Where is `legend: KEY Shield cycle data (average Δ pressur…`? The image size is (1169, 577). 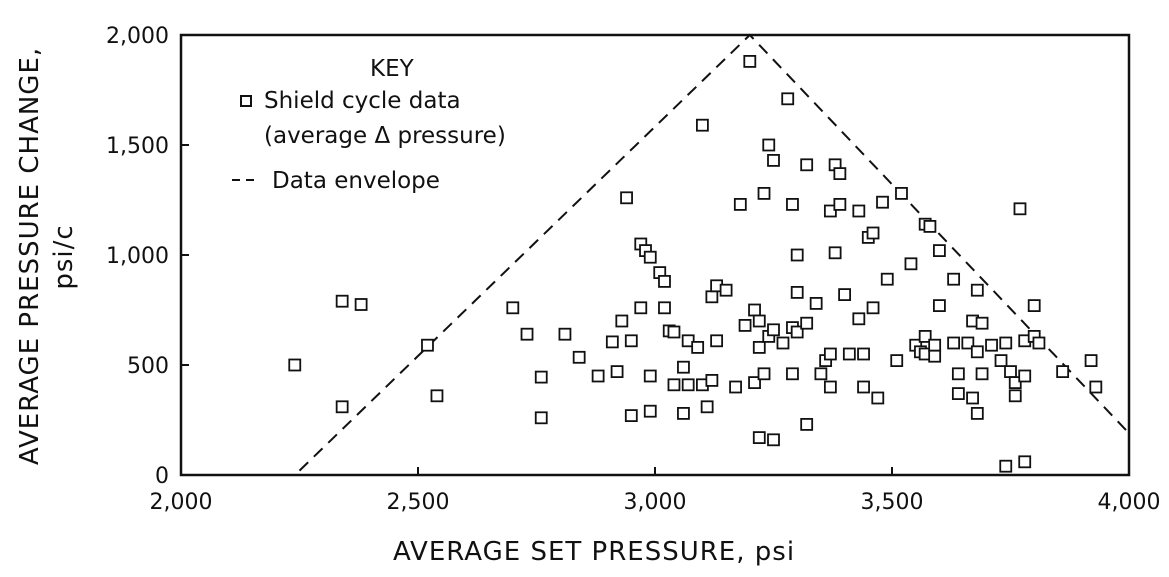 legend: KEY Shield cycle data (average Δ pressur… is located at coordinates (369, 125).